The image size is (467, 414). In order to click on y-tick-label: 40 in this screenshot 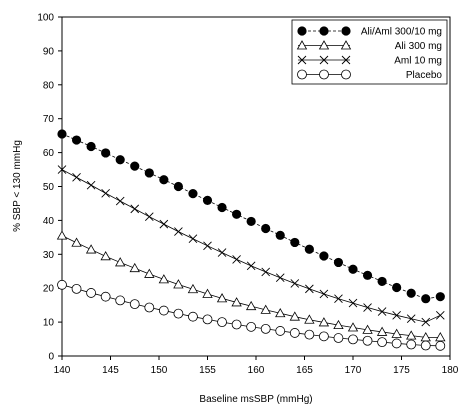, I will do `click(49, 221)`.